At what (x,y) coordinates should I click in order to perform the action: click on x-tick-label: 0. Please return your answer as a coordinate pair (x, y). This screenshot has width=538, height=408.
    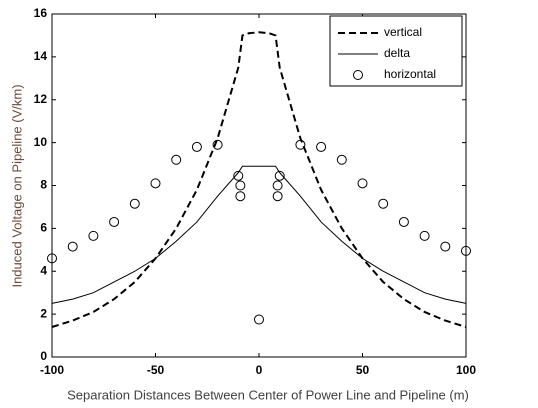
    Looking at the image, I should click on (259, 370).